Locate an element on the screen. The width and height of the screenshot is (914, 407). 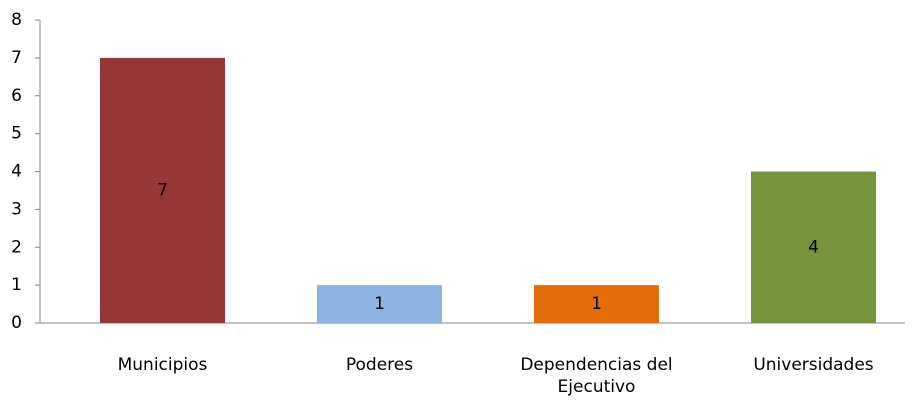
y-tick-label: 0 is located at coordinates (16, 323).